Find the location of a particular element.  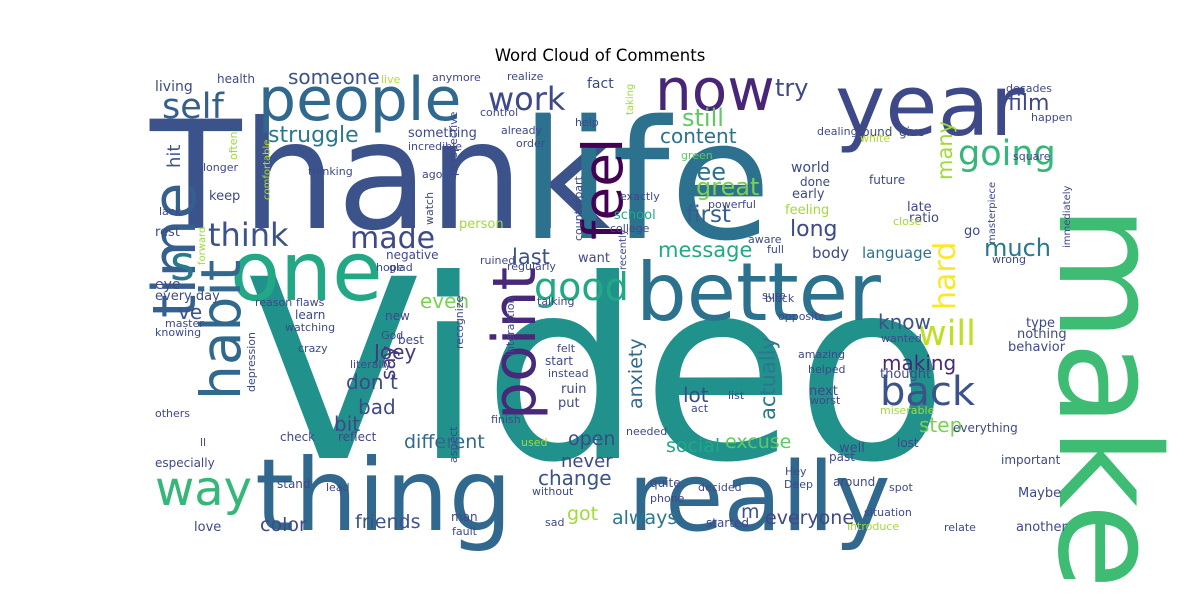

word-without: without is located at coordinates (553, 491).